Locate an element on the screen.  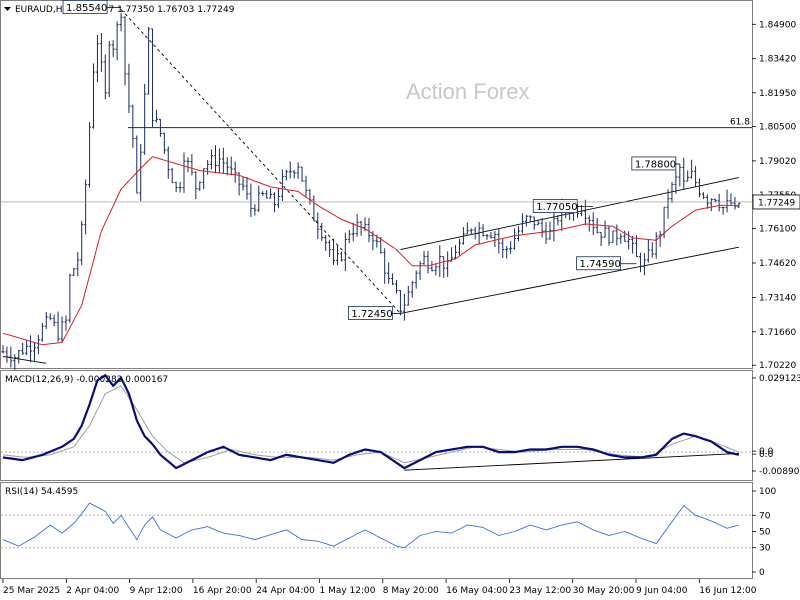
dropdown-triangle-icon is located at coordinates (7, 9).